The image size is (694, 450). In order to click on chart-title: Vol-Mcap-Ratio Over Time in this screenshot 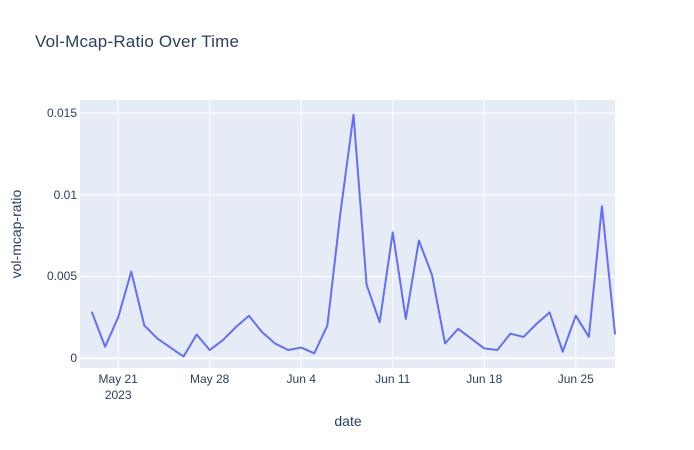, I will do `click(137, 41)`.